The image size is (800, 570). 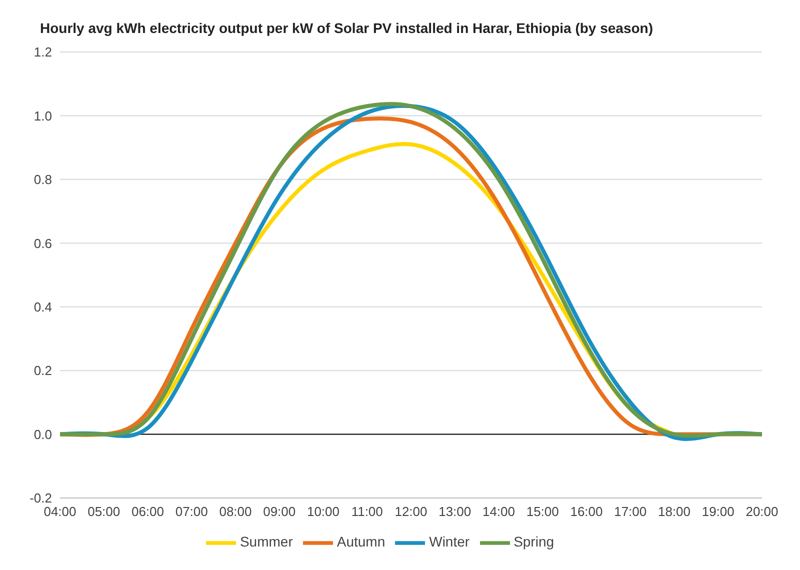 I want to click on x-tick-label: 07:00, so click(x=191, y=511).